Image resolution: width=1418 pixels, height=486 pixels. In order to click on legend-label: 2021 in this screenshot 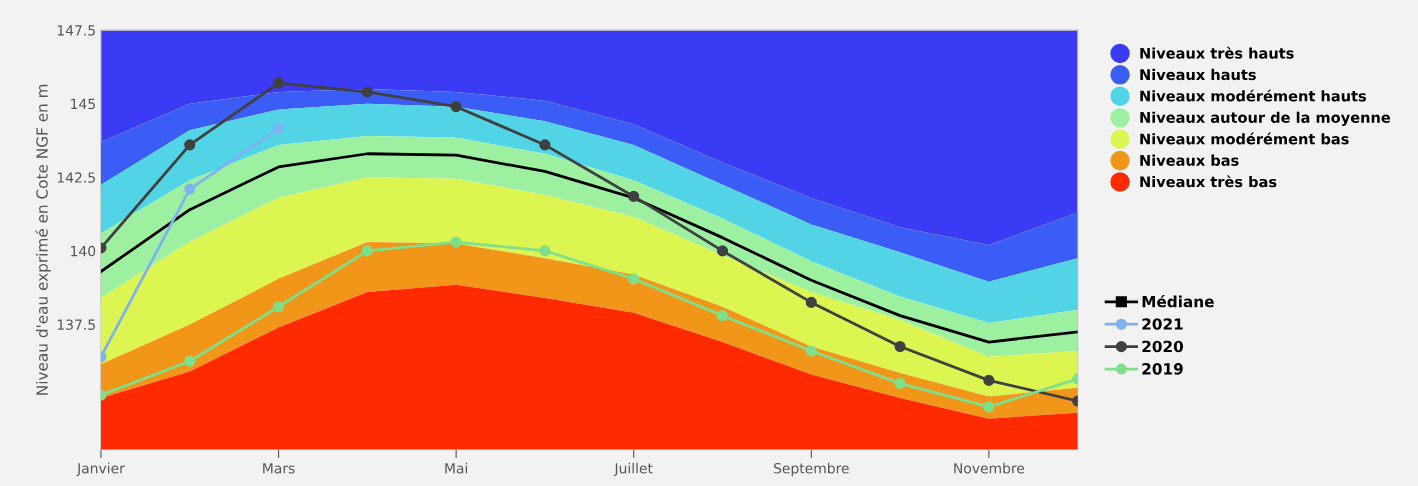, I will do `click(1162, 324)`.